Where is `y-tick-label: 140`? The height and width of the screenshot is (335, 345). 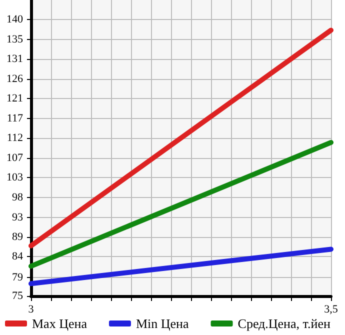
y-tick-label: 140 is located at coordinates (15, 20).